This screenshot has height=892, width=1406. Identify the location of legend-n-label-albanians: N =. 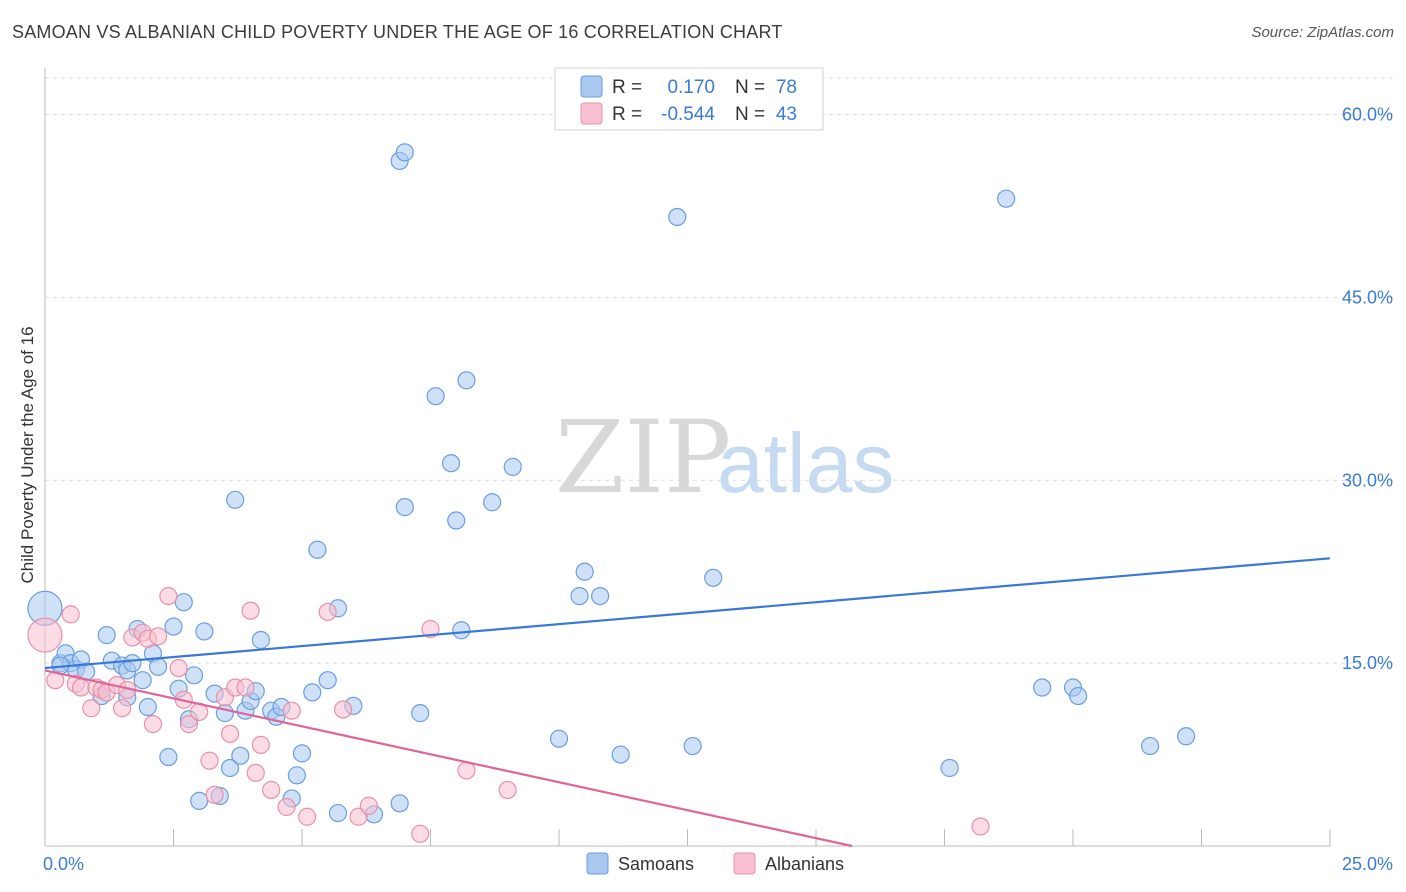
(750, 114).